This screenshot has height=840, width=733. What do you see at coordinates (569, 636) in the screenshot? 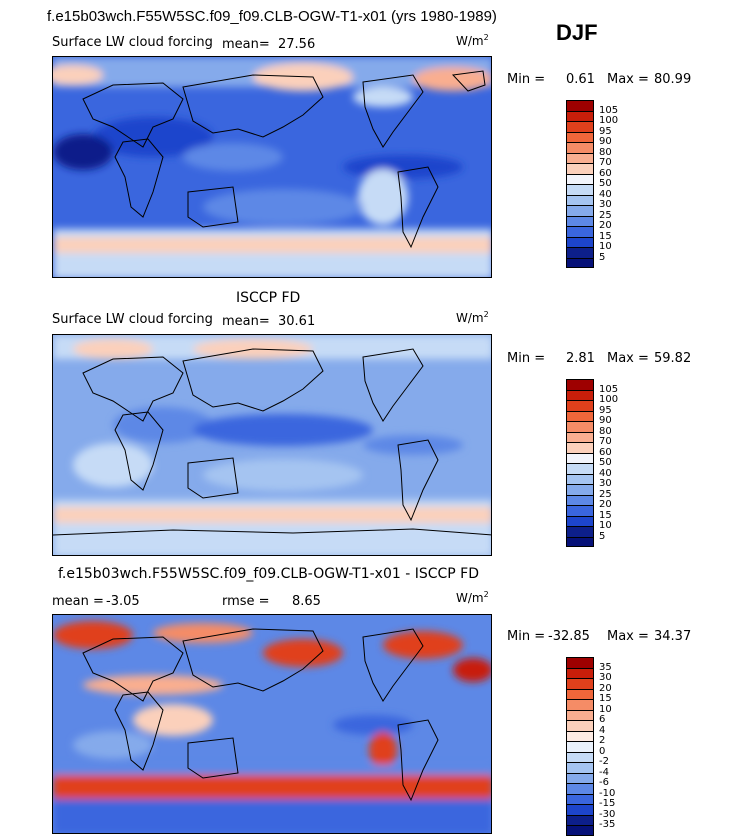
I see `panel3-min-value: -32.85` at bounding box center [569, 636].